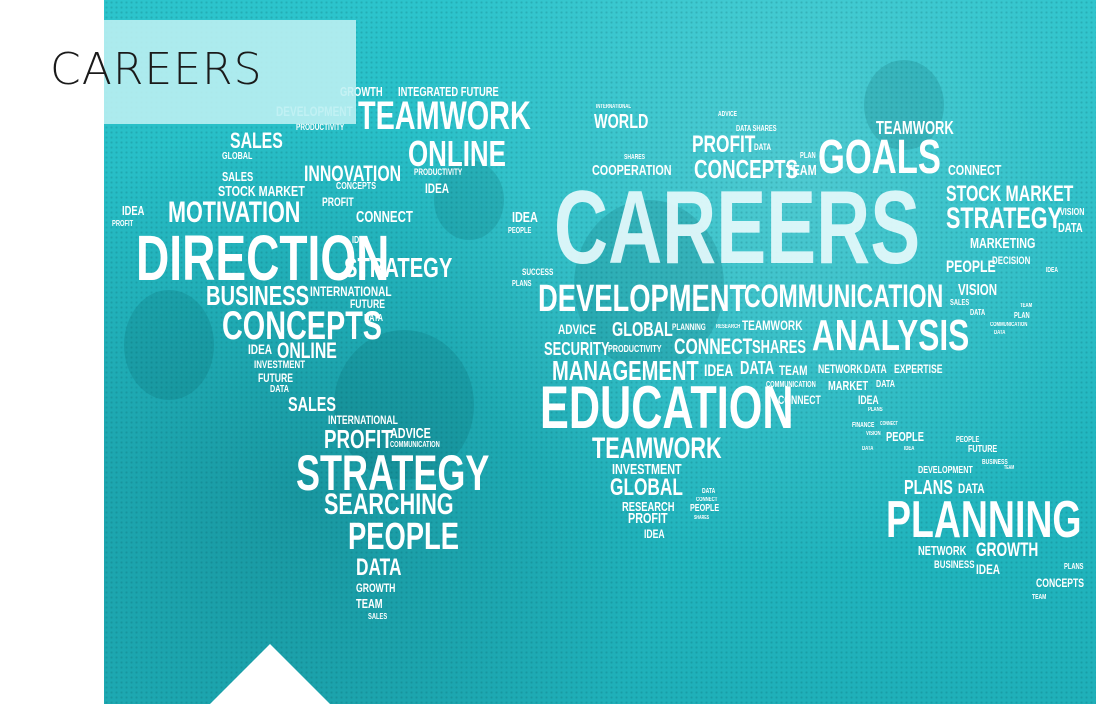 The width and height of the screenshot is (1096, 716). What do you see at coordinates (848, 385) in the screenshot?
I see `word: MARKET` at bounding box center [848, 385].